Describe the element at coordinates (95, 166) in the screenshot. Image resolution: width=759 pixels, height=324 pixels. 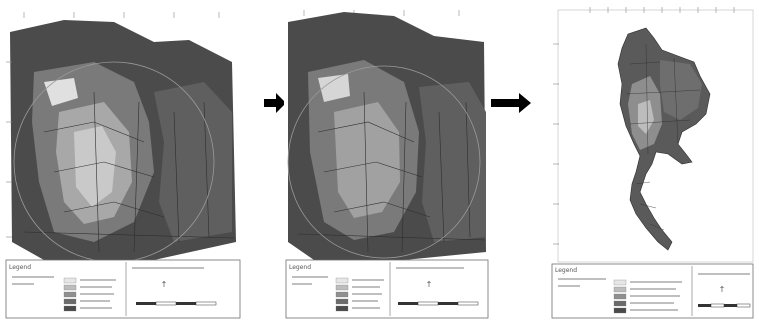
I see `lowland-bright` at that location.